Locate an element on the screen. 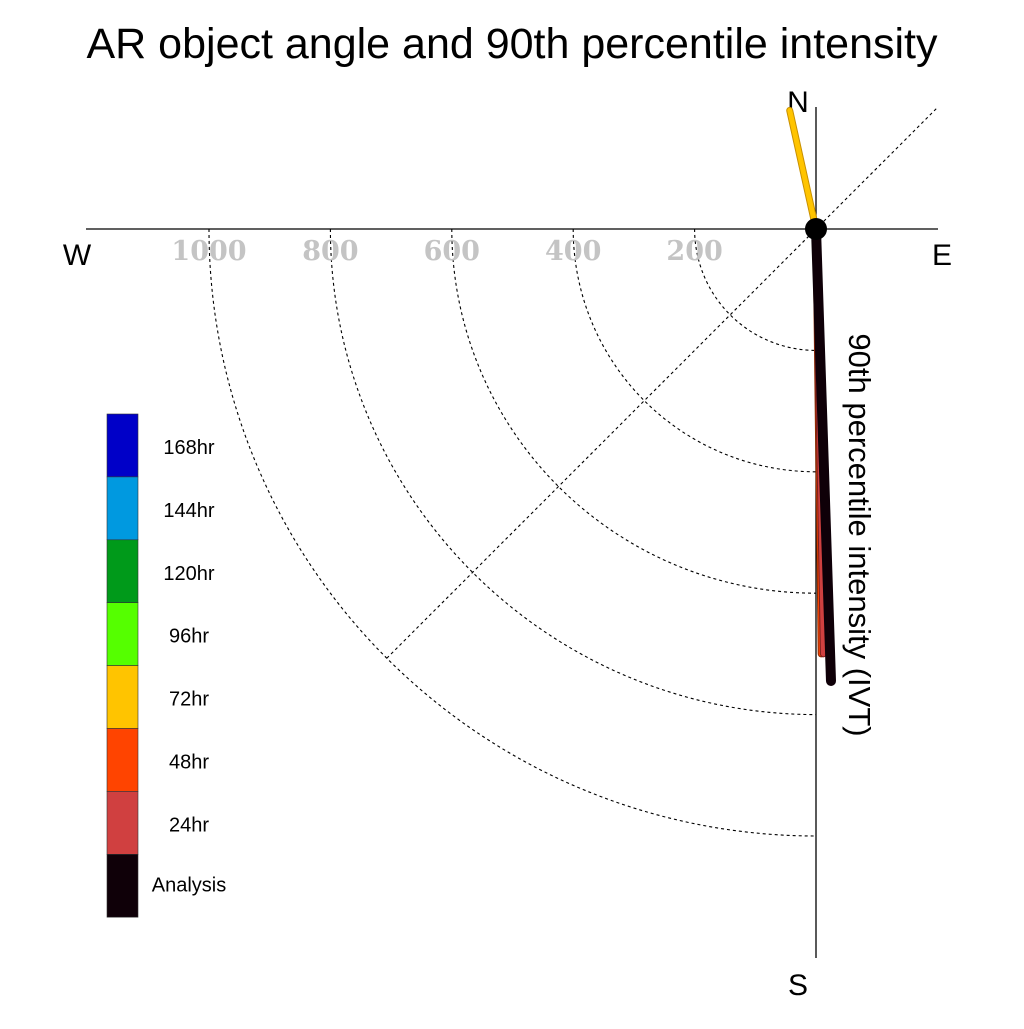 This screenshot has height=1029, width=1024. radial-tick-label-600: 600 is located at coordinates (452, 251).